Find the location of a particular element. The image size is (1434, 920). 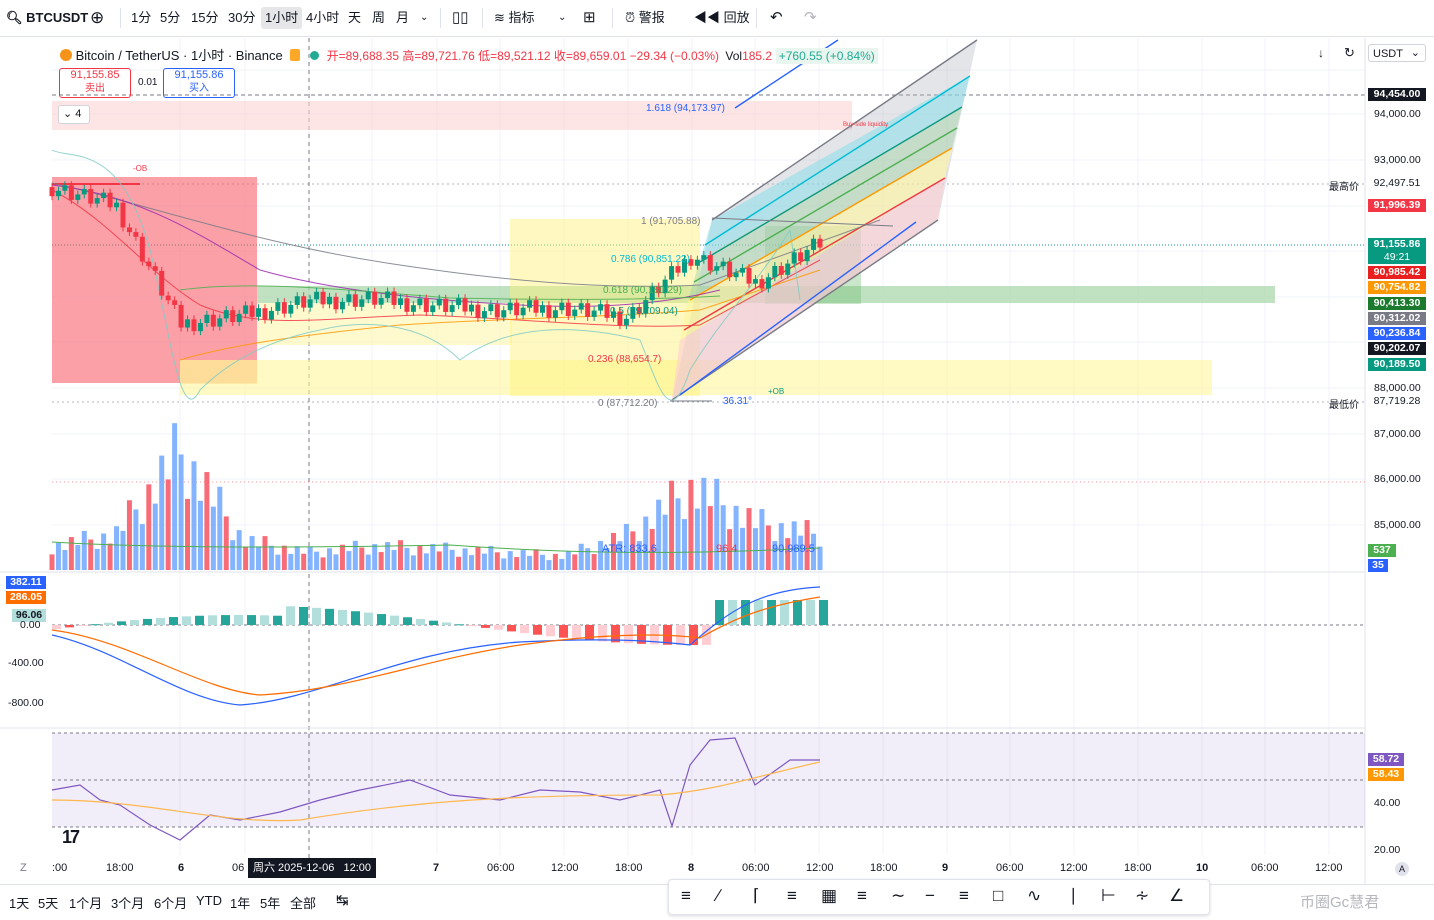

pitchfork-icon: ∼ is located at coordinates (898, 895).